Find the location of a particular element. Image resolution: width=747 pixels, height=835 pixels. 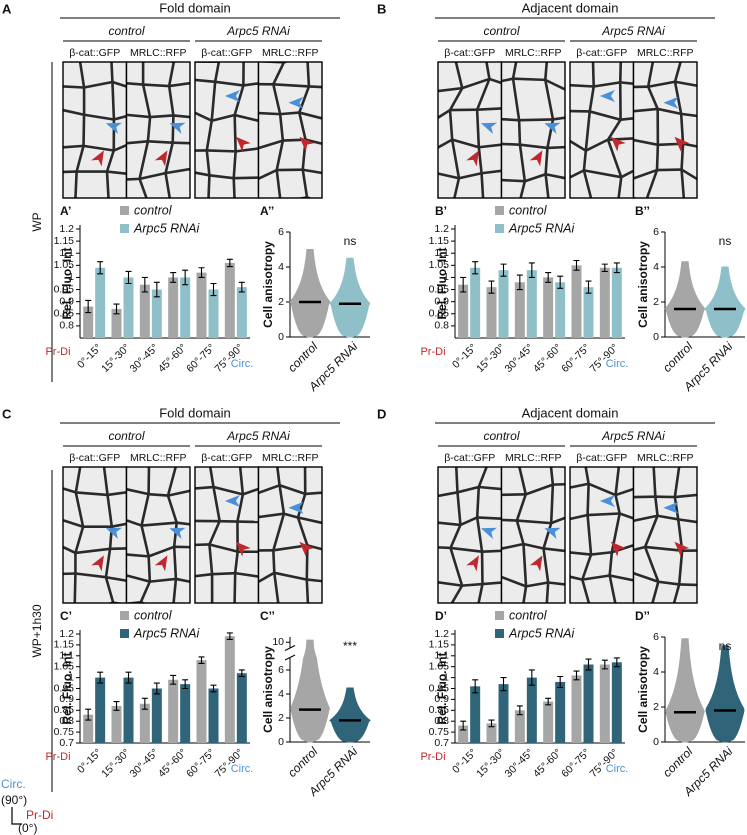

chart-label: D’ is located at coordinates (441, 616).